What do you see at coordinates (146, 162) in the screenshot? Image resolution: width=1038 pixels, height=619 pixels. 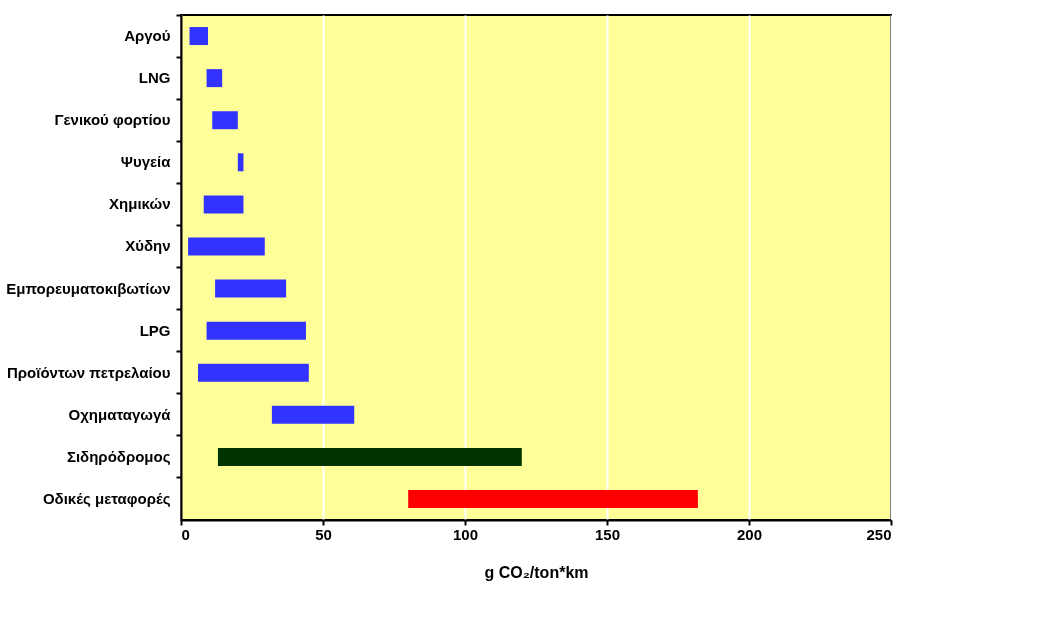 I see `y-tick-label: Ψυγεία` at bounding box center [146, 162].